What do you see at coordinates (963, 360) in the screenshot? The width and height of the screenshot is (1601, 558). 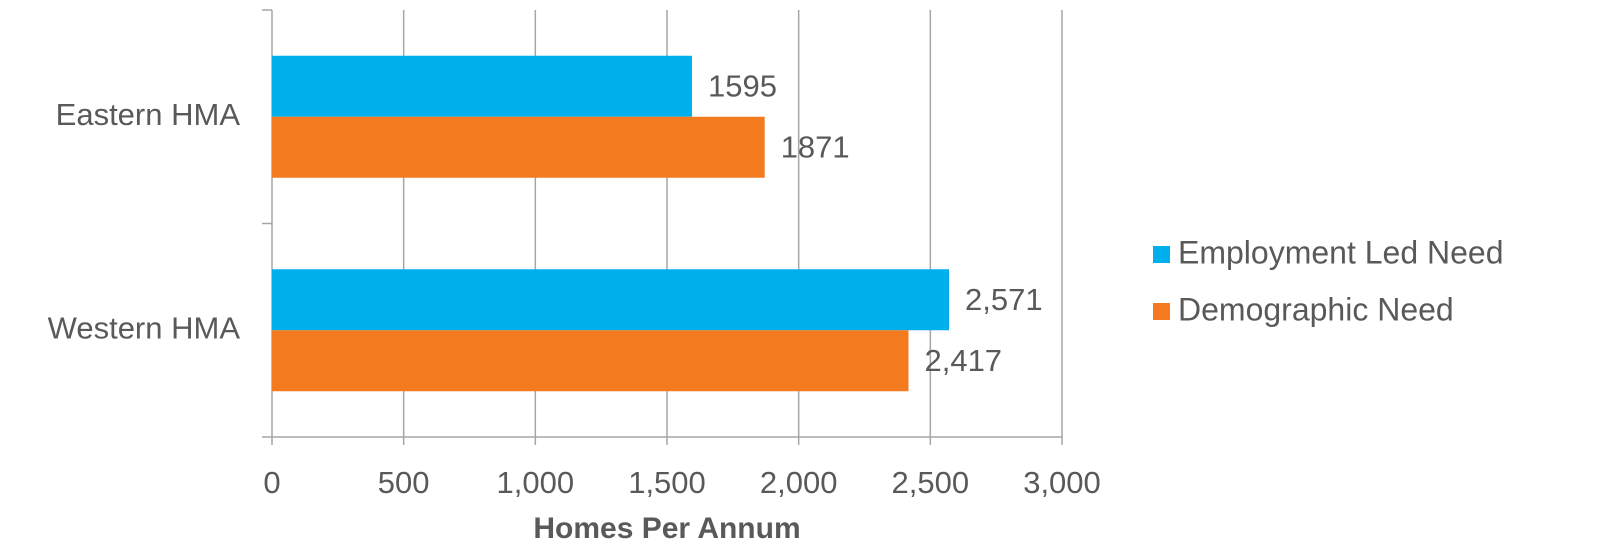 I see `value-label: 2,417` at bounding box center [963, 360].